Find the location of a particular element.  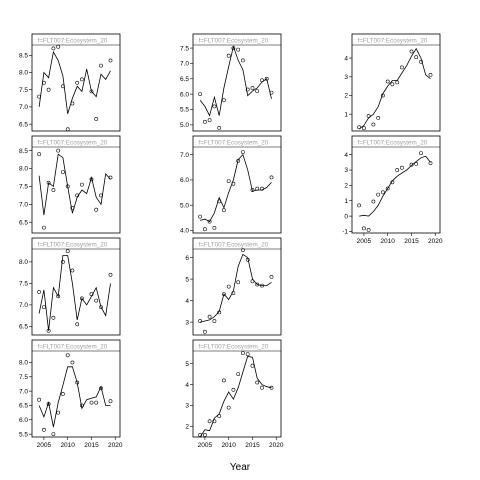

y-tick-label: 8.0 is located at coordinates (23, 363).